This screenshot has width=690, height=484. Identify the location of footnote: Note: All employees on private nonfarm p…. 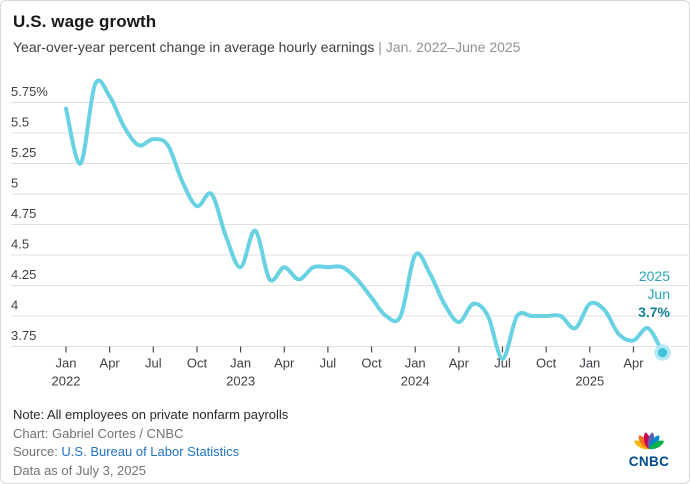
(151, 414).